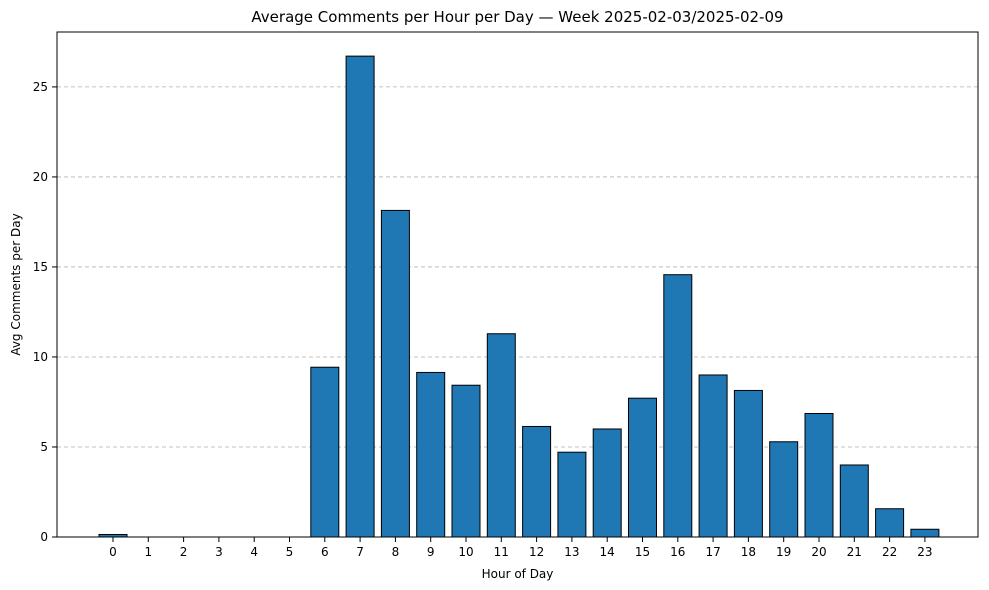 Image resolution: width=989 pixels, height=590 pixels. Describe the element at coordinates (396, 552) in the screenshot. I see `x-tick-label-8: 8` at that location.